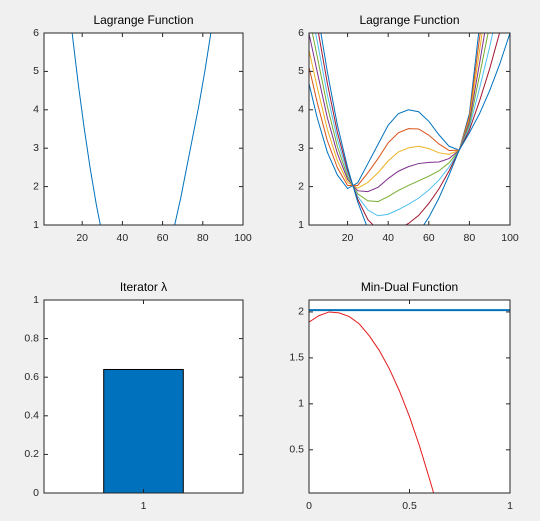 This screenshot has width=540, height=521. Describe the element at coordinates (31, 338) in the screenshot. I see `y-tick-label: 0.8` at that location.